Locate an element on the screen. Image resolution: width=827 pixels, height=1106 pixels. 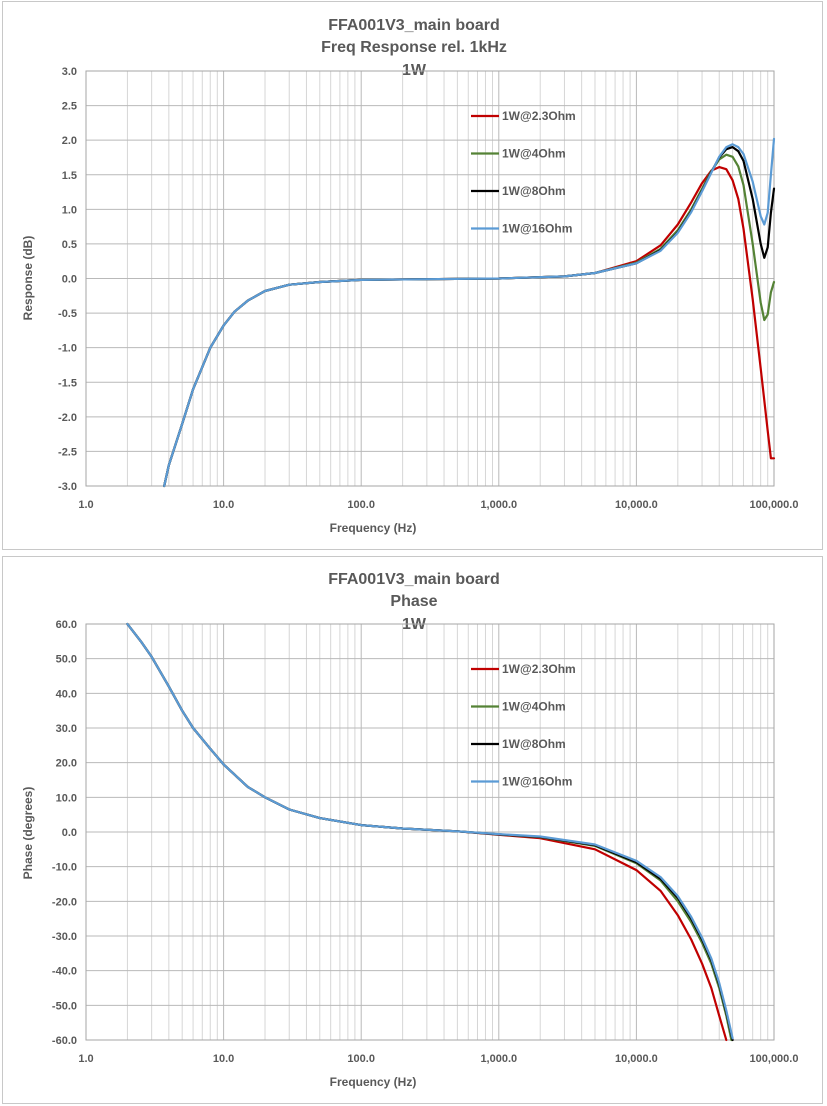
y-tick-label: 1.5 is located at coordinates (69, 176).